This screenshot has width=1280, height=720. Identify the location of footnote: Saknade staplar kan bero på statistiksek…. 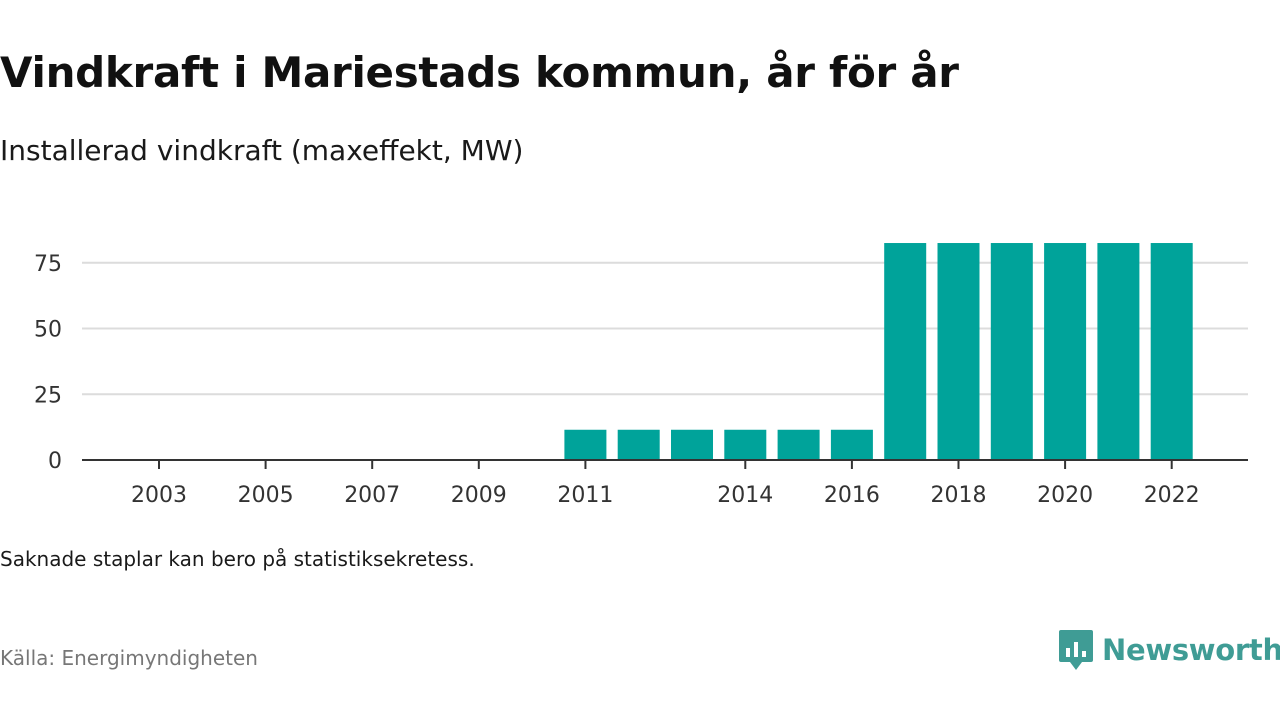
(237, 559).